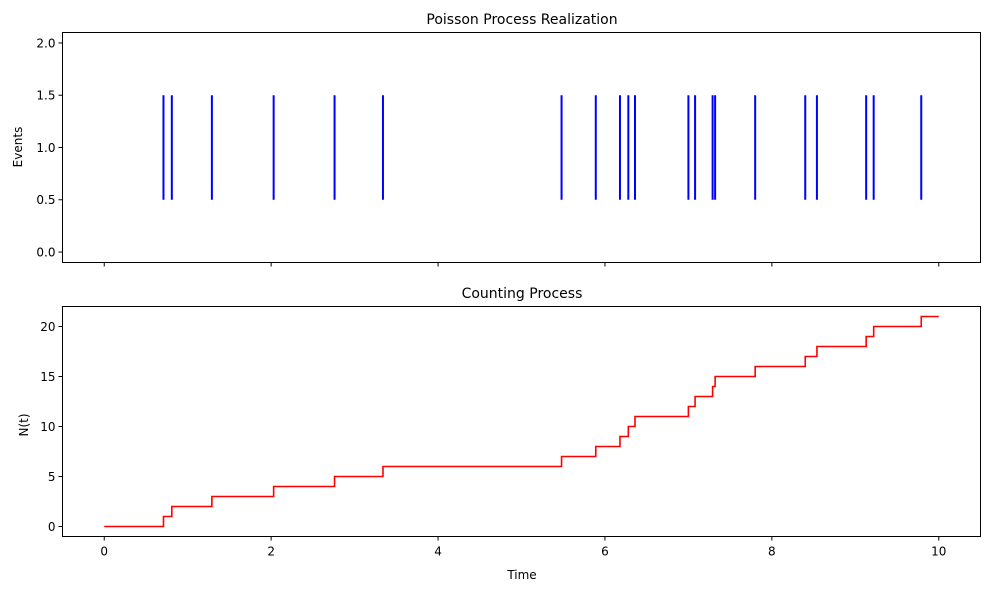  I want to click on count-panel-xtick-label: 6, so click(605, 552).